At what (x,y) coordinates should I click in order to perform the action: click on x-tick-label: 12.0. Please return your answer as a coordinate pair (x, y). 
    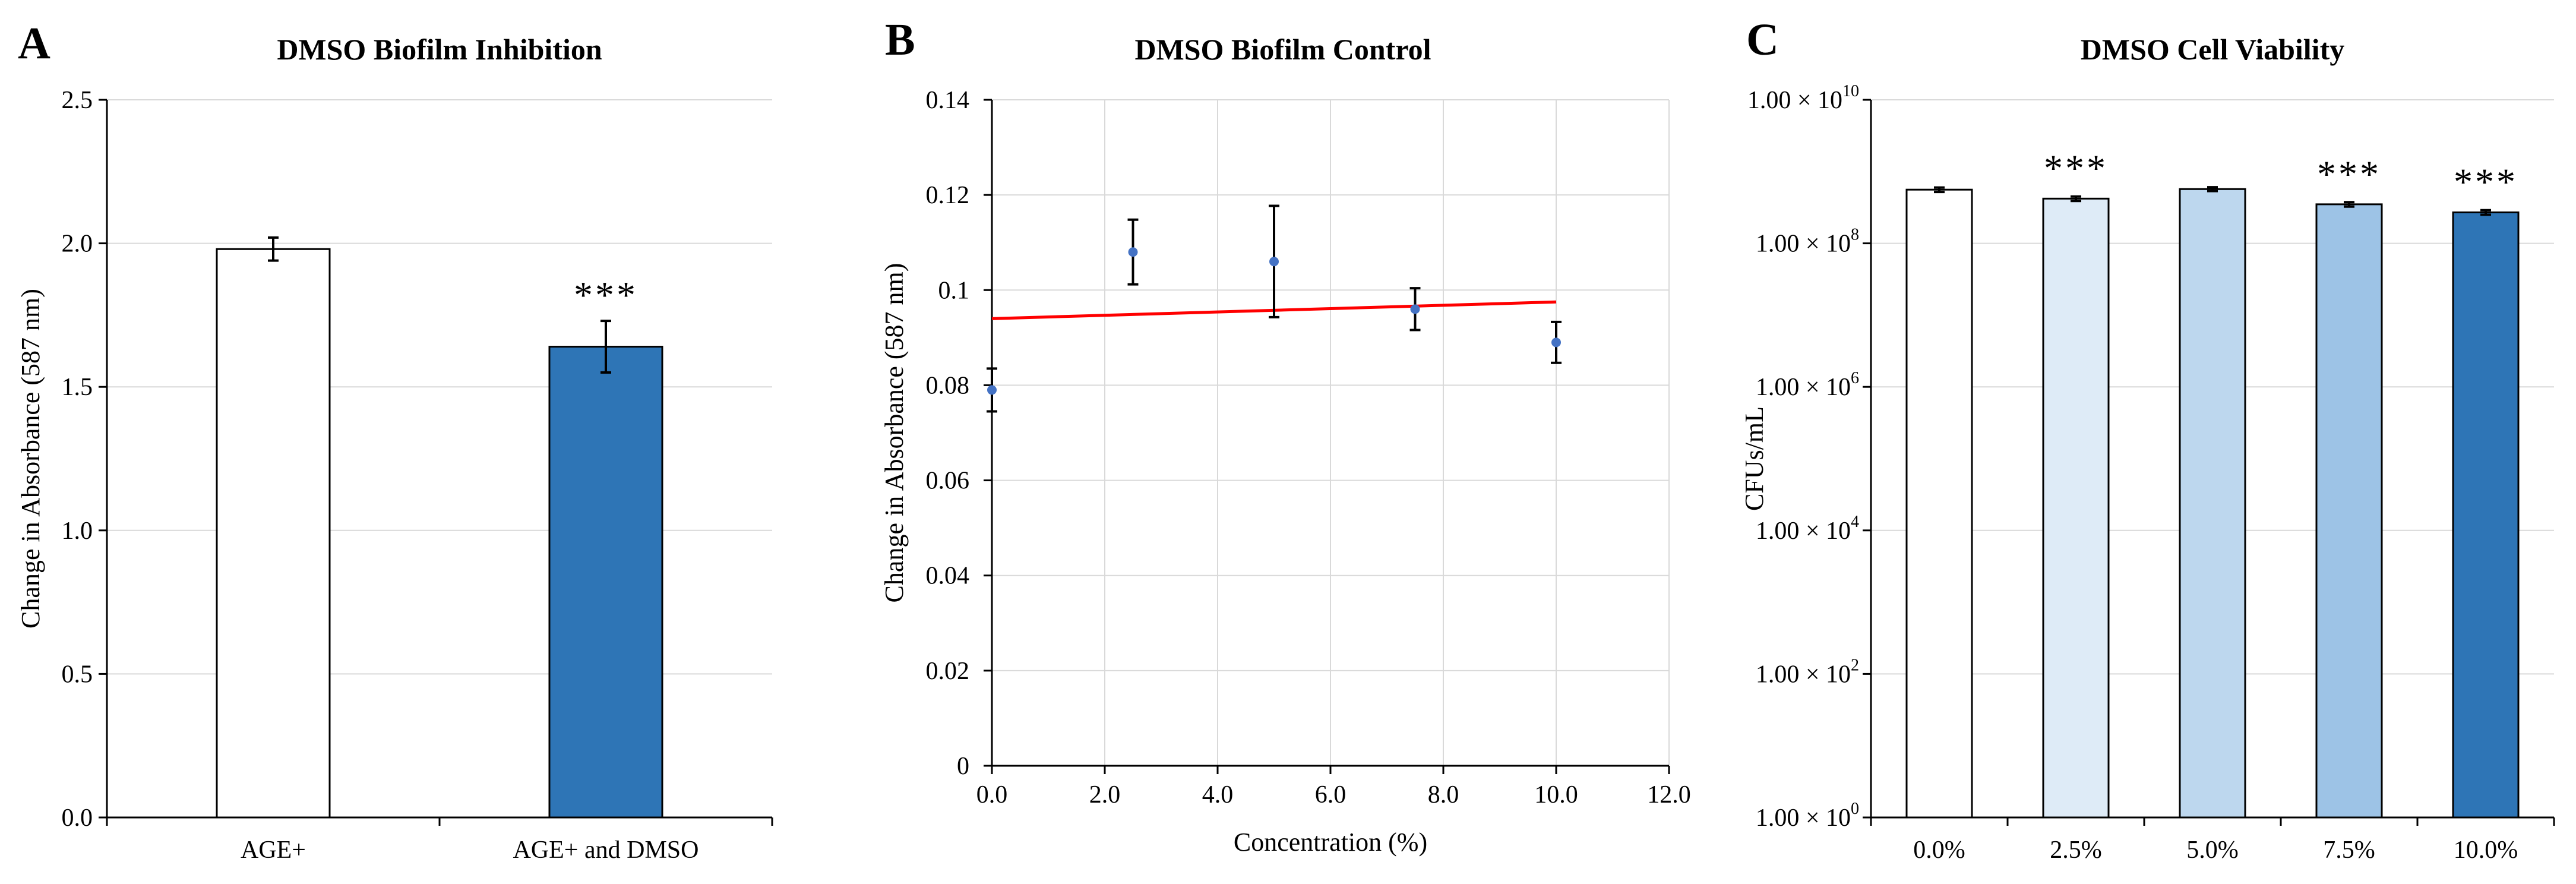
    Looking at the image, I should click on (1669, 795).